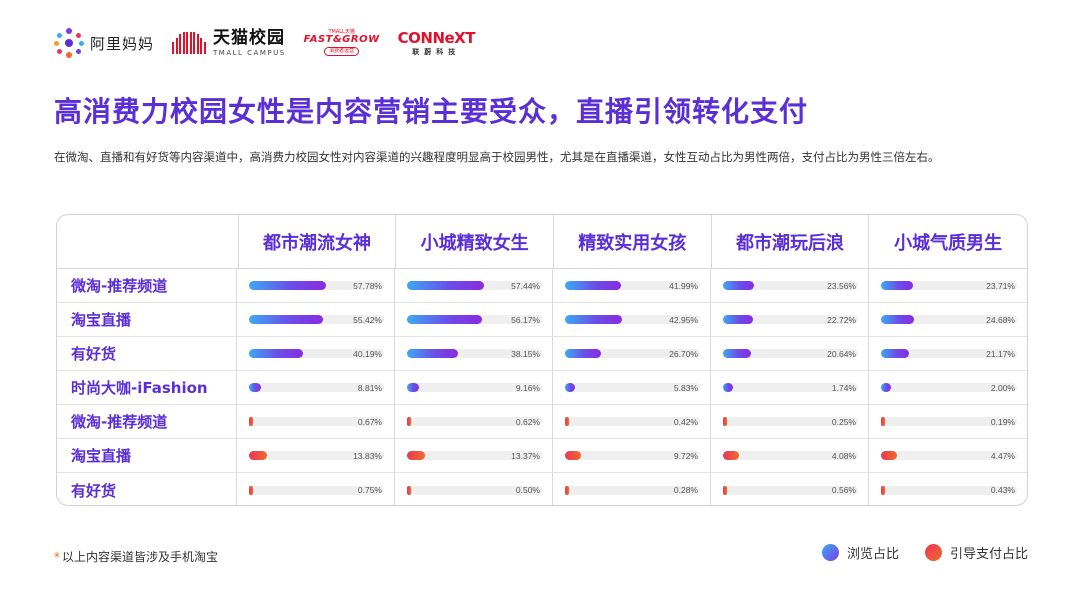 The image size is (1080, 608). What do you see at coordinates (367, 319) in the screenshot?
I see `data-label: 55.42%` at bounding box center [367, 319].